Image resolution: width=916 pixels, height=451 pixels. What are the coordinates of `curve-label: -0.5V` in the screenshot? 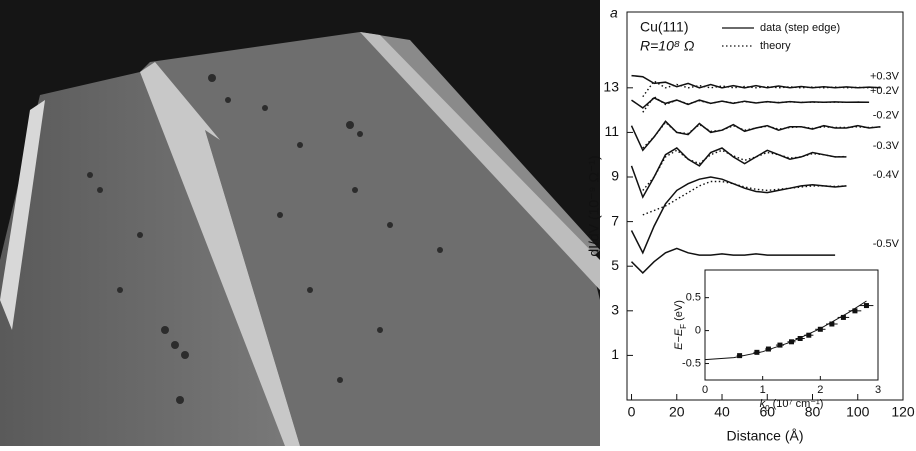 It's located at (886, 244).